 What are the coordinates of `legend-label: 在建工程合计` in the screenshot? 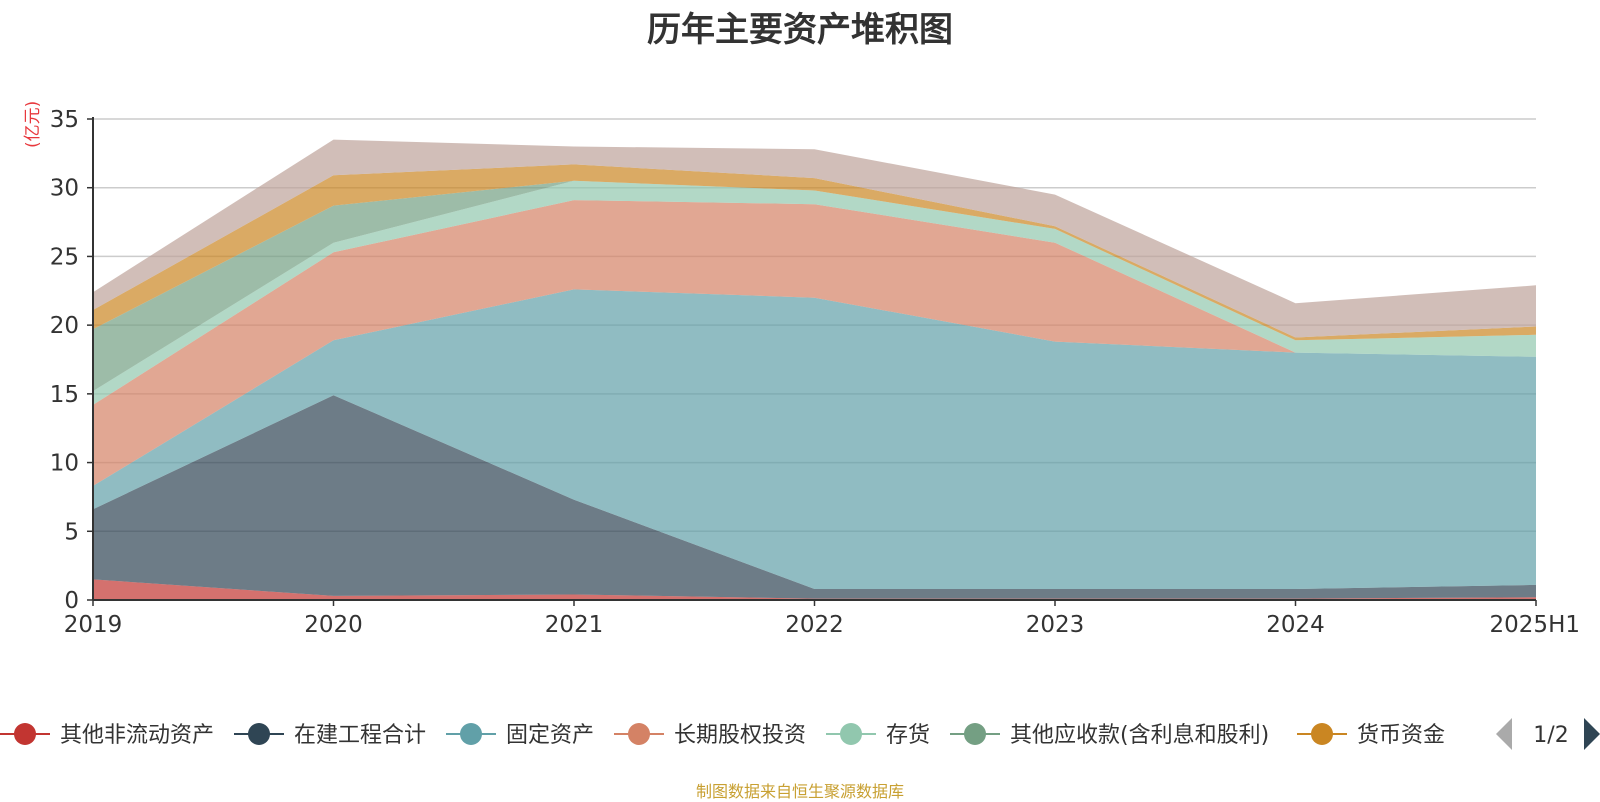 It's located at (360, 735).